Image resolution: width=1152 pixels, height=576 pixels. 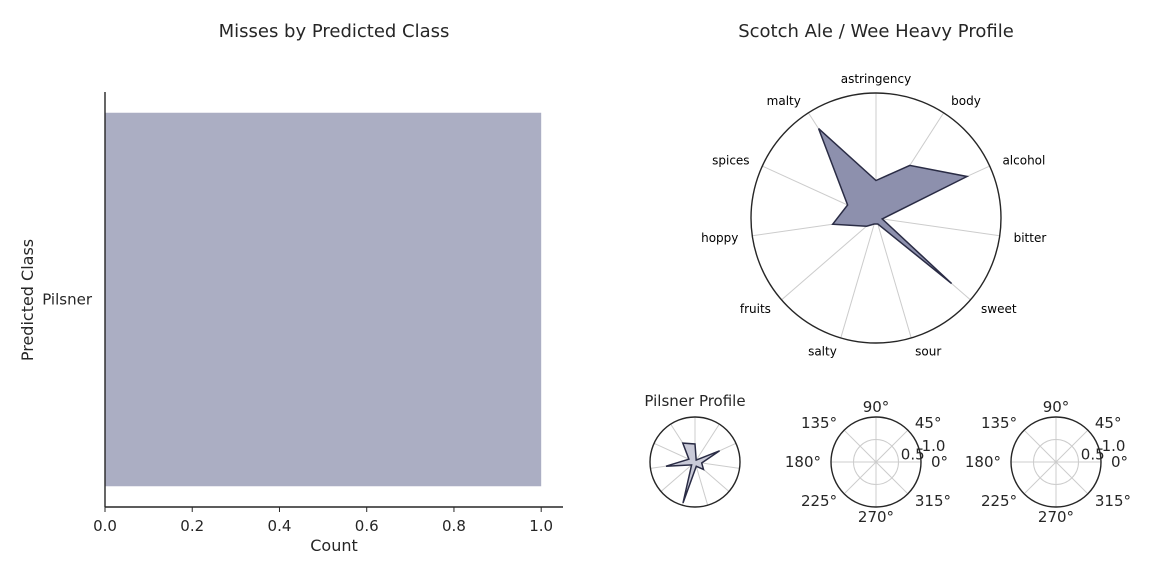 What do you see at coordinates (280, 526) in the screenshot?
I see `x-tick-label: 0.4` at bounding box center [280, 526].